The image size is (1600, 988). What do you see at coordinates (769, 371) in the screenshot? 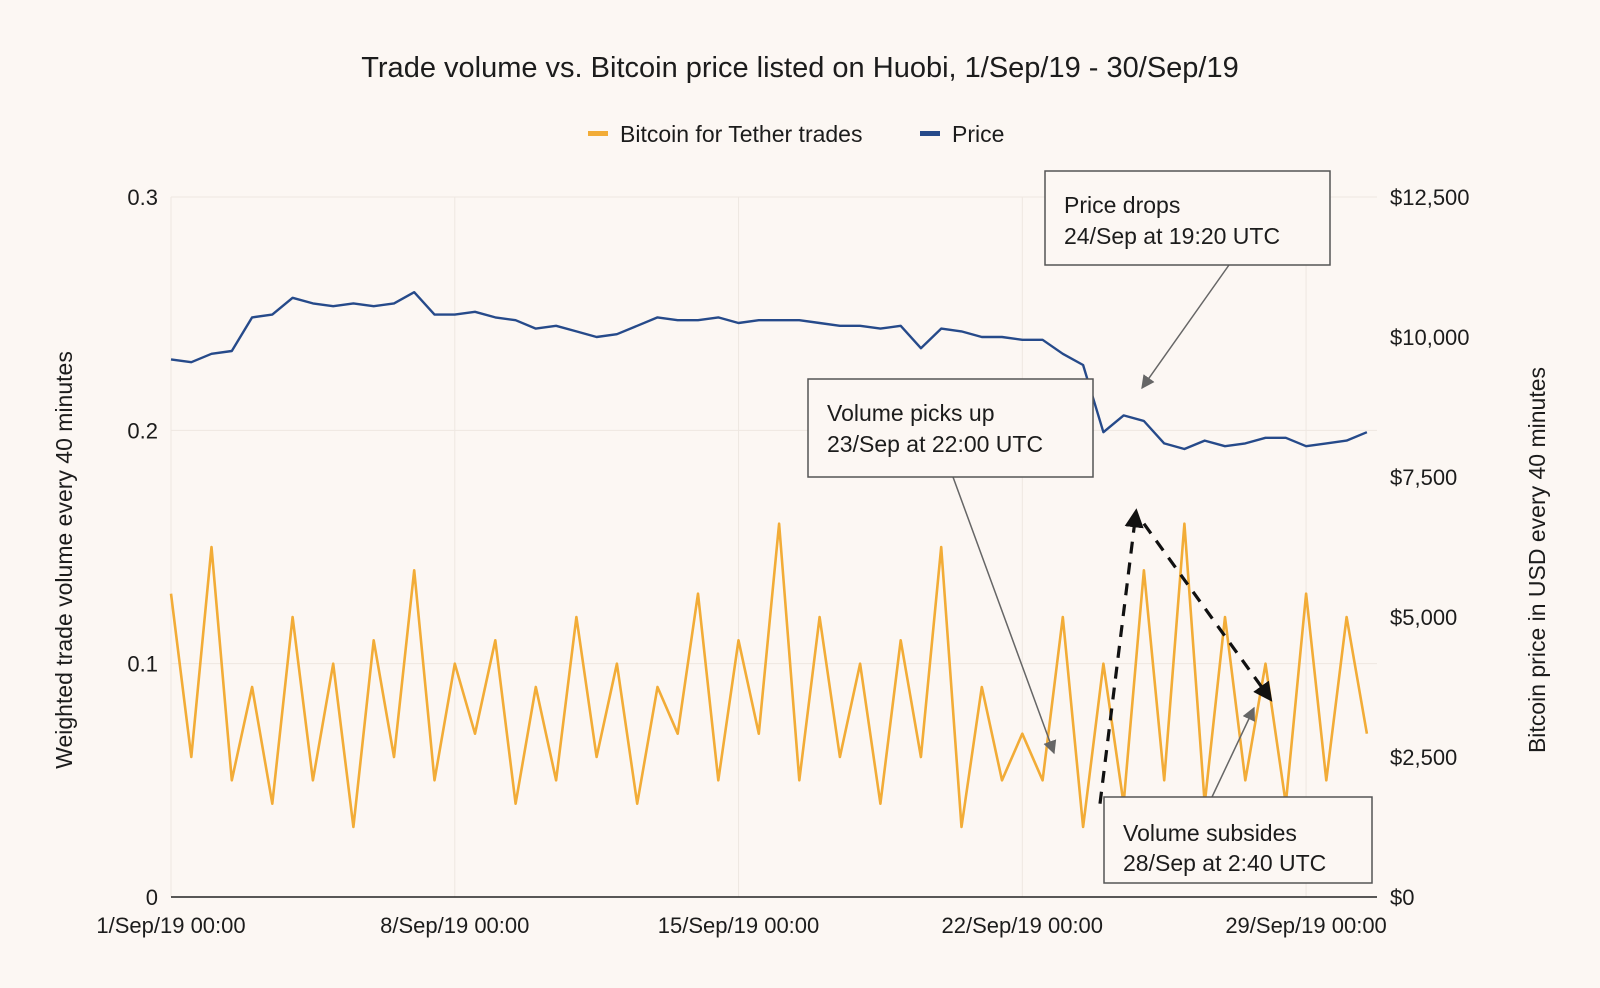
I see `series-line-price` at bounding box center [769, 371].